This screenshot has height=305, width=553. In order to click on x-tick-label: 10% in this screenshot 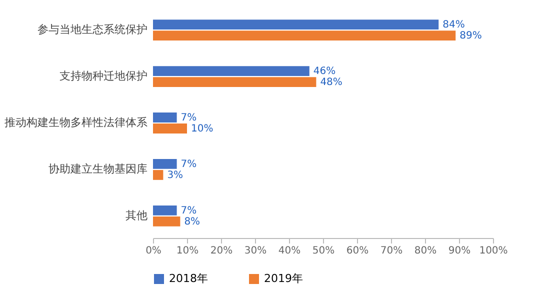, I will do `click(187, 251)`.